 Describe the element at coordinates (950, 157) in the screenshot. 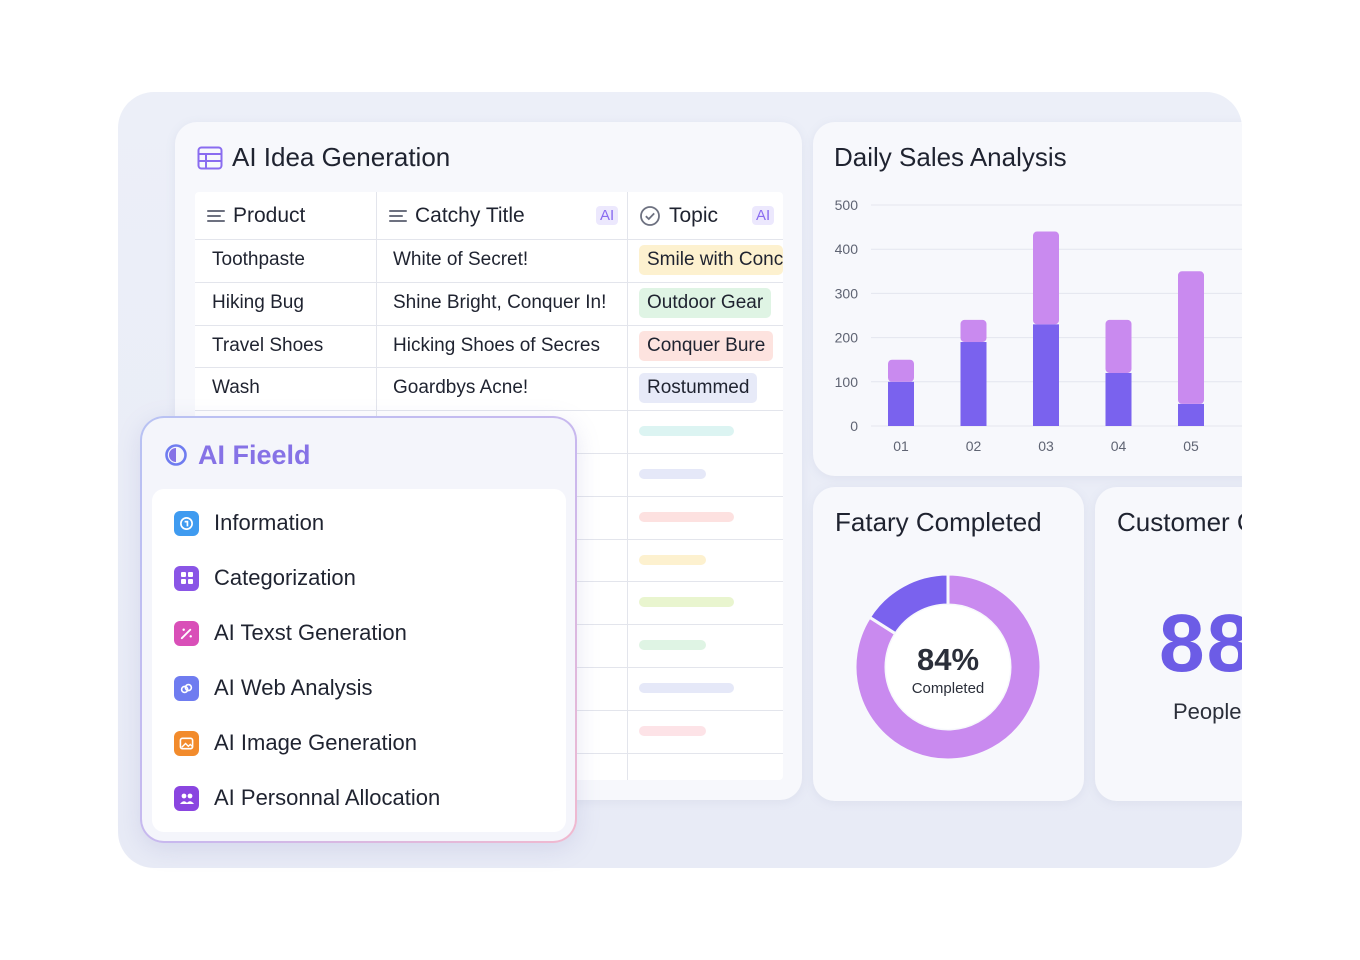

I see `sales-card-title: Daily Sales Analysis` at that location.